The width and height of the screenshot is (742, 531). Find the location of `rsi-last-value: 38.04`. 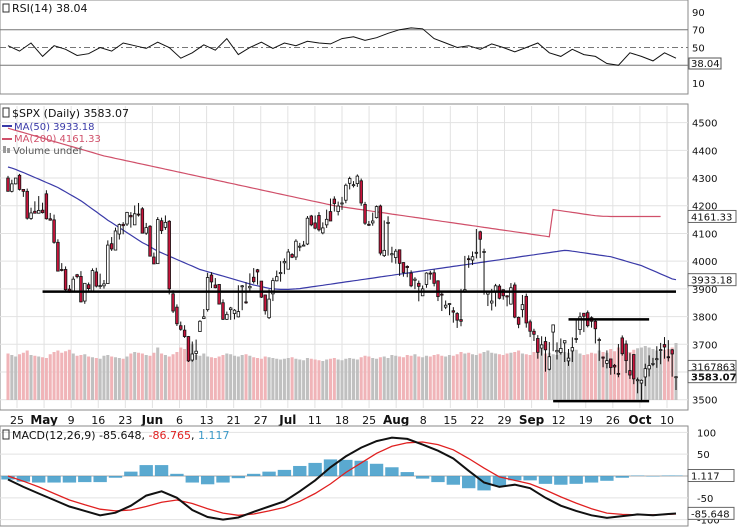

rsi-last-value: 38.04 is located at coordinates (705, 64).